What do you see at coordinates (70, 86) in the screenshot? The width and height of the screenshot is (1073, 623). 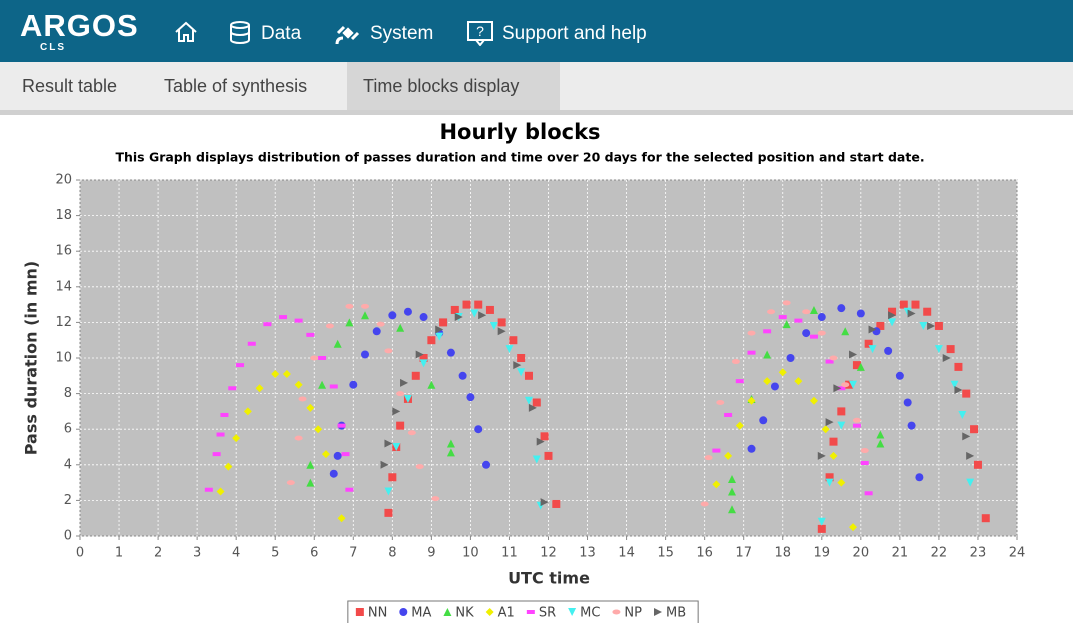 I see `tab: Result table` at bounding box center [70, 86].